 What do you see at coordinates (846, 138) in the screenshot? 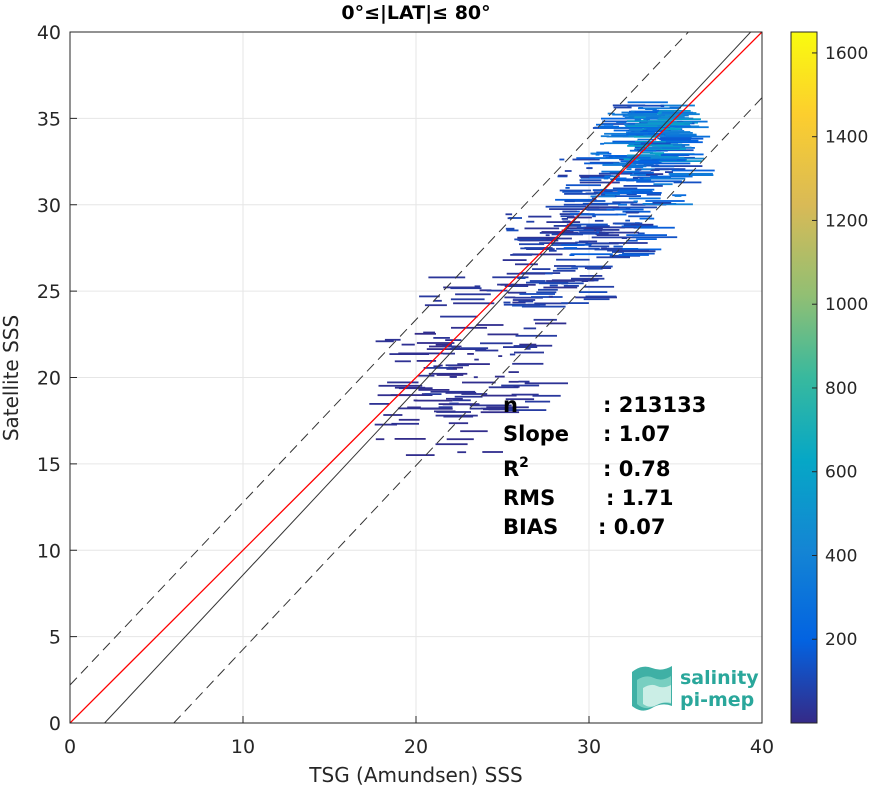
I see `colorbar-tick-label: 1400` at bounding box center [846, 138].